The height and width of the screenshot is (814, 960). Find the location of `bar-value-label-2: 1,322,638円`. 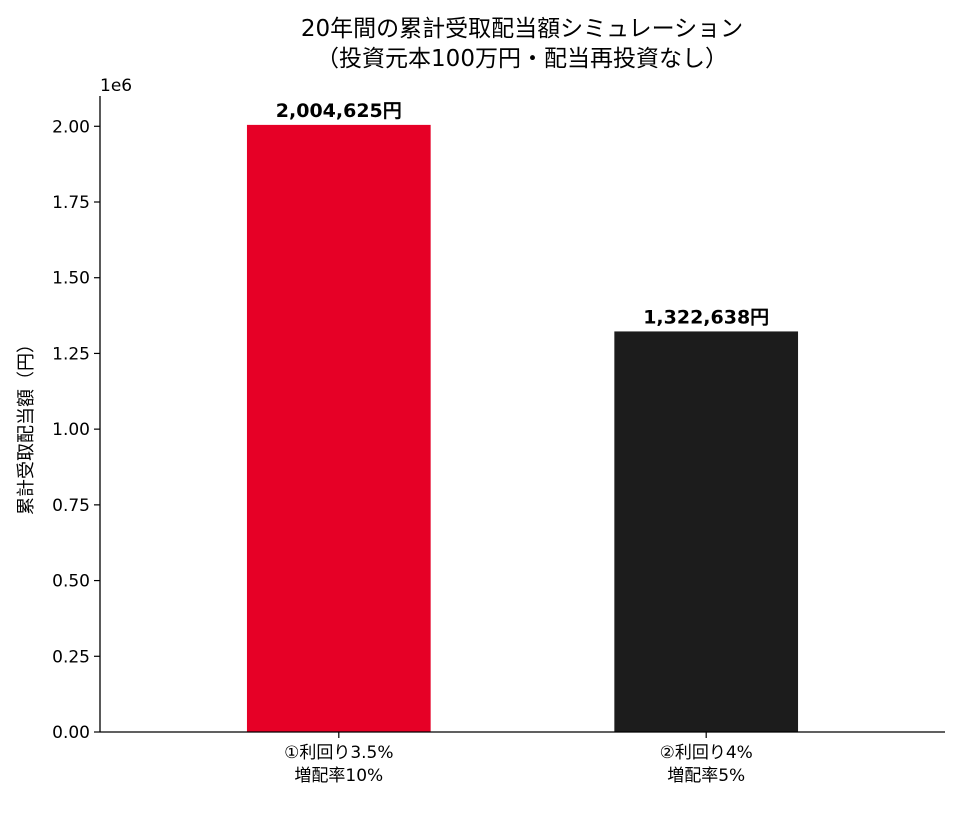

bar-value-label-2: 1,322,638円 is located at coordinates (706, 317).